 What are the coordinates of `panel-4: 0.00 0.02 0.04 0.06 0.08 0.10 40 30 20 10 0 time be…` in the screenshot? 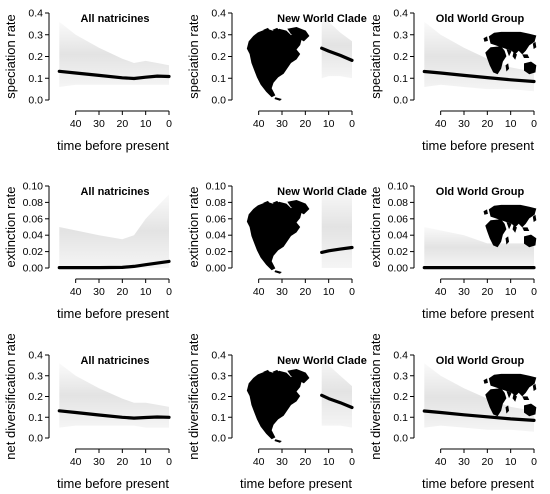 It's located at (87, 251).